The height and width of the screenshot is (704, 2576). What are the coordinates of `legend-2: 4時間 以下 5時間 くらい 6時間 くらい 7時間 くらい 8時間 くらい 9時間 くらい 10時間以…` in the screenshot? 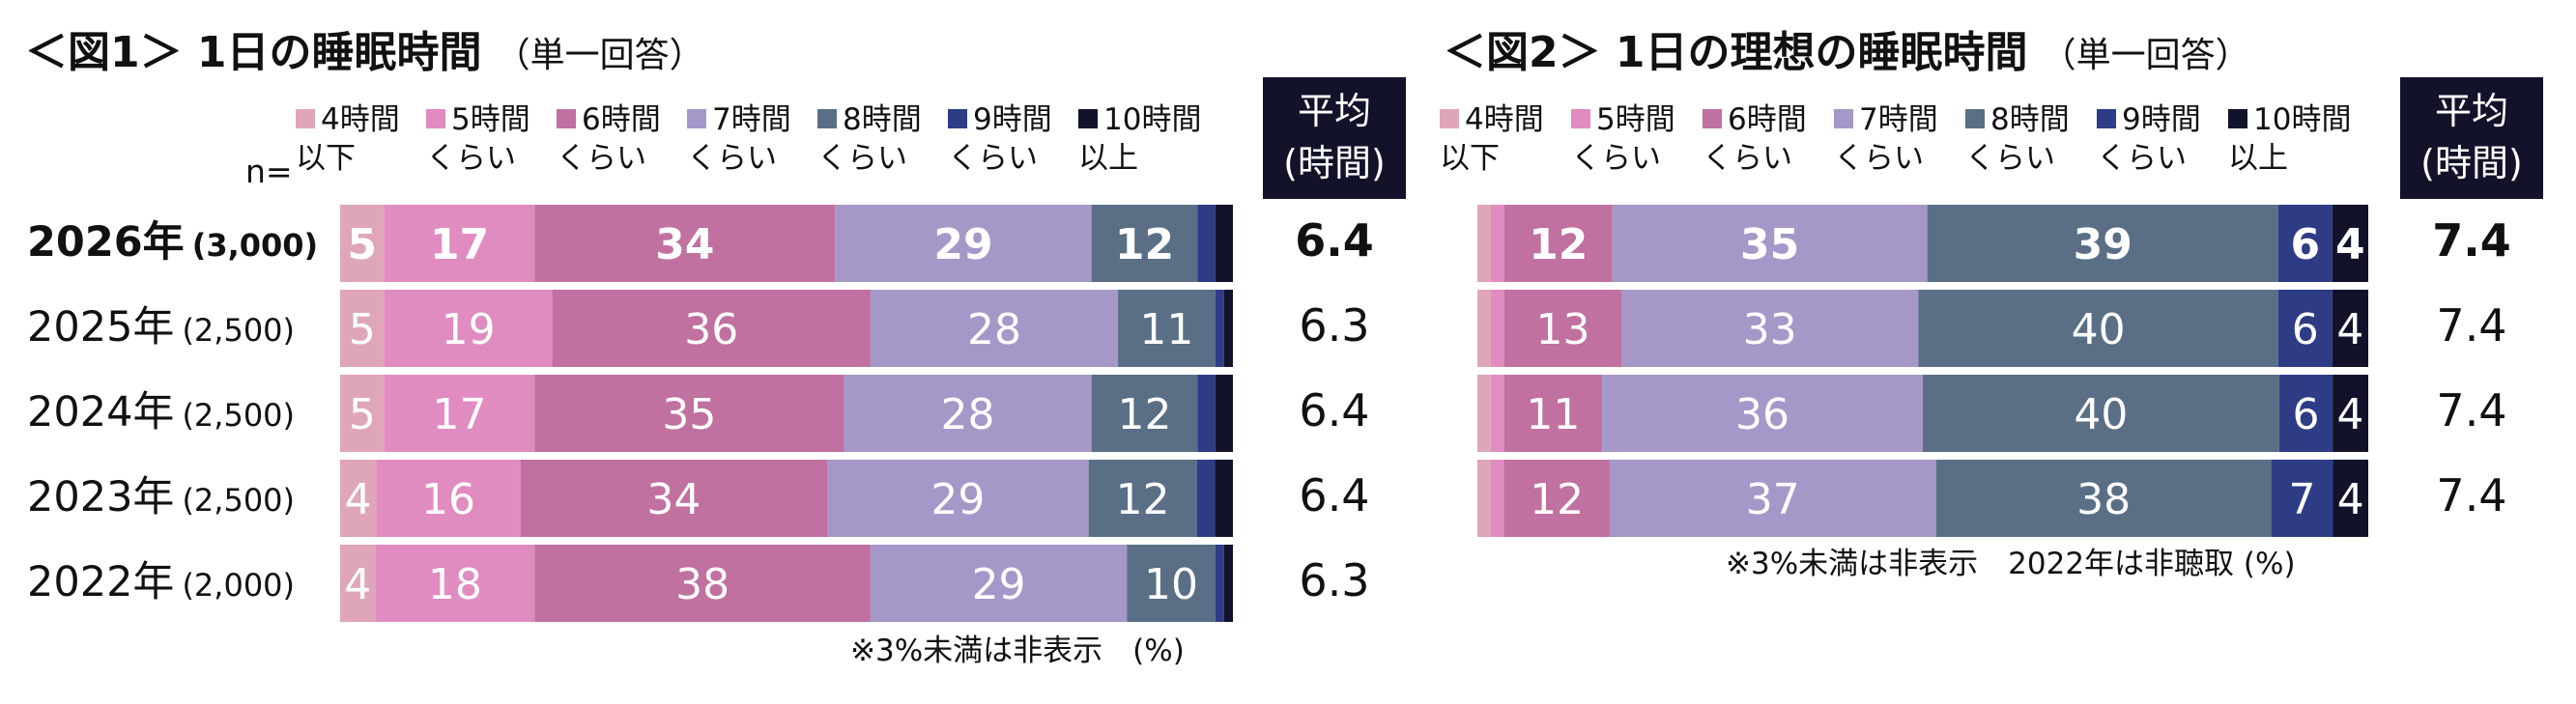 It's located at (1923, 143).